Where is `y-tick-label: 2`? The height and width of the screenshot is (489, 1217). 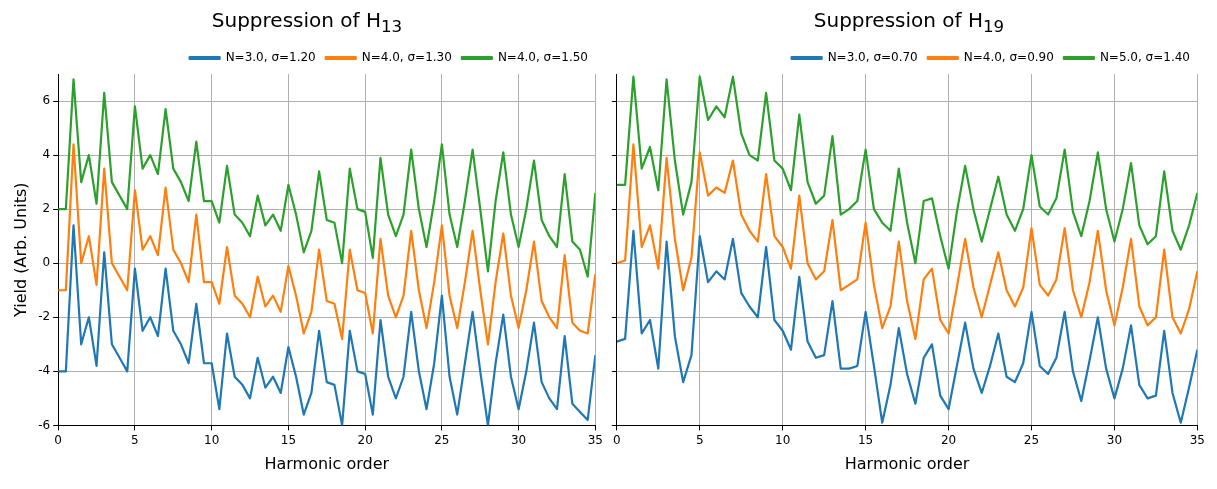 y-tick-label: 2 is located at coordinates (46, 208).